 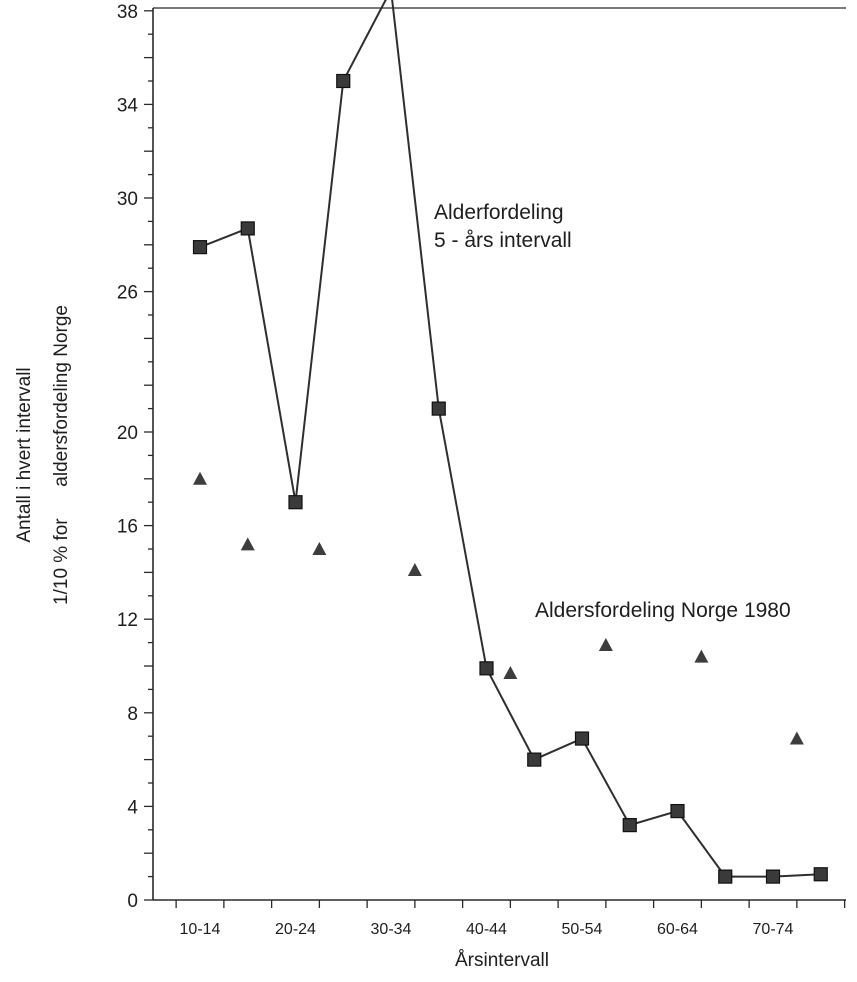 I want to click on y-tick-label: 30, so click(x=127, y=199).